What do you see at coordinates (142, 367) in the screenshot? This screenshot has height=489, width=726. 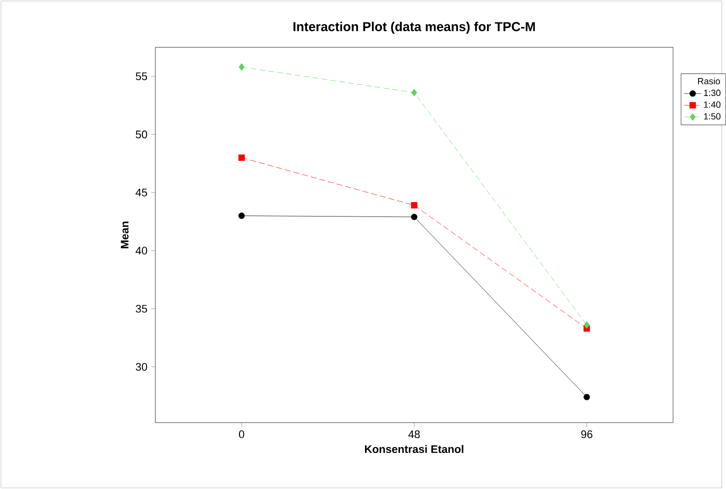 I see `y-tick-label: 30` at bounding box center [142, 367].